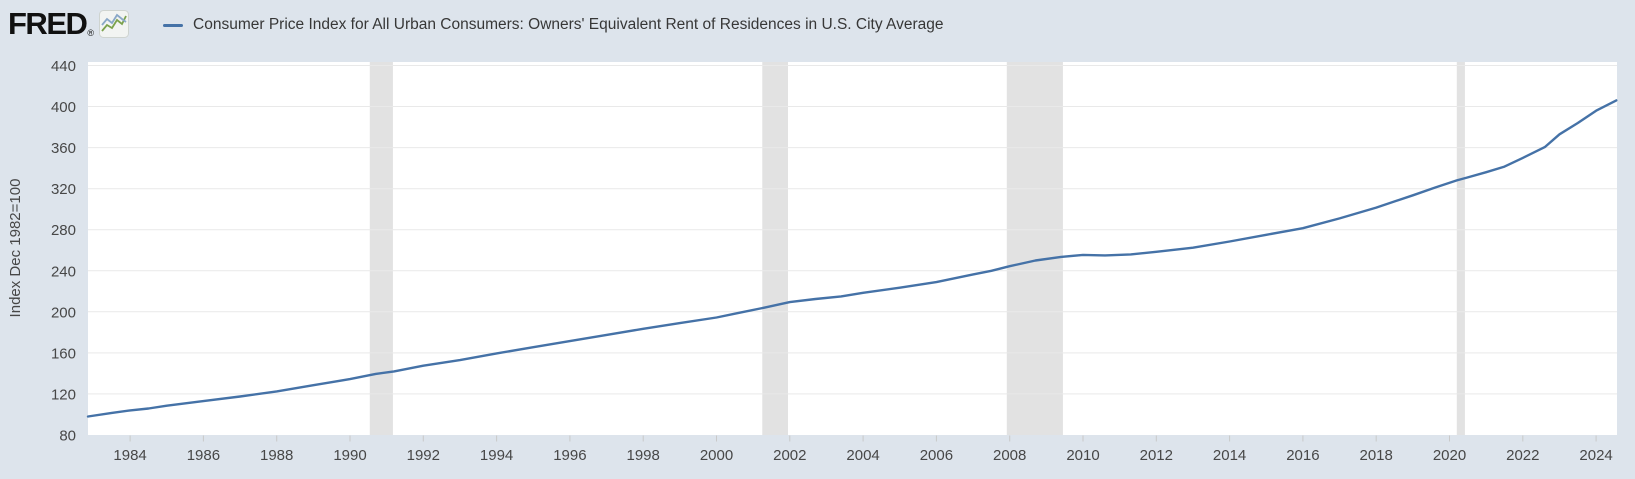 This screenshot has height=479, width=1635. What do you see at coordinates (63, 353) in the screenshot?
I see `y-tick-label: 160` at bounding box center [63, 353].